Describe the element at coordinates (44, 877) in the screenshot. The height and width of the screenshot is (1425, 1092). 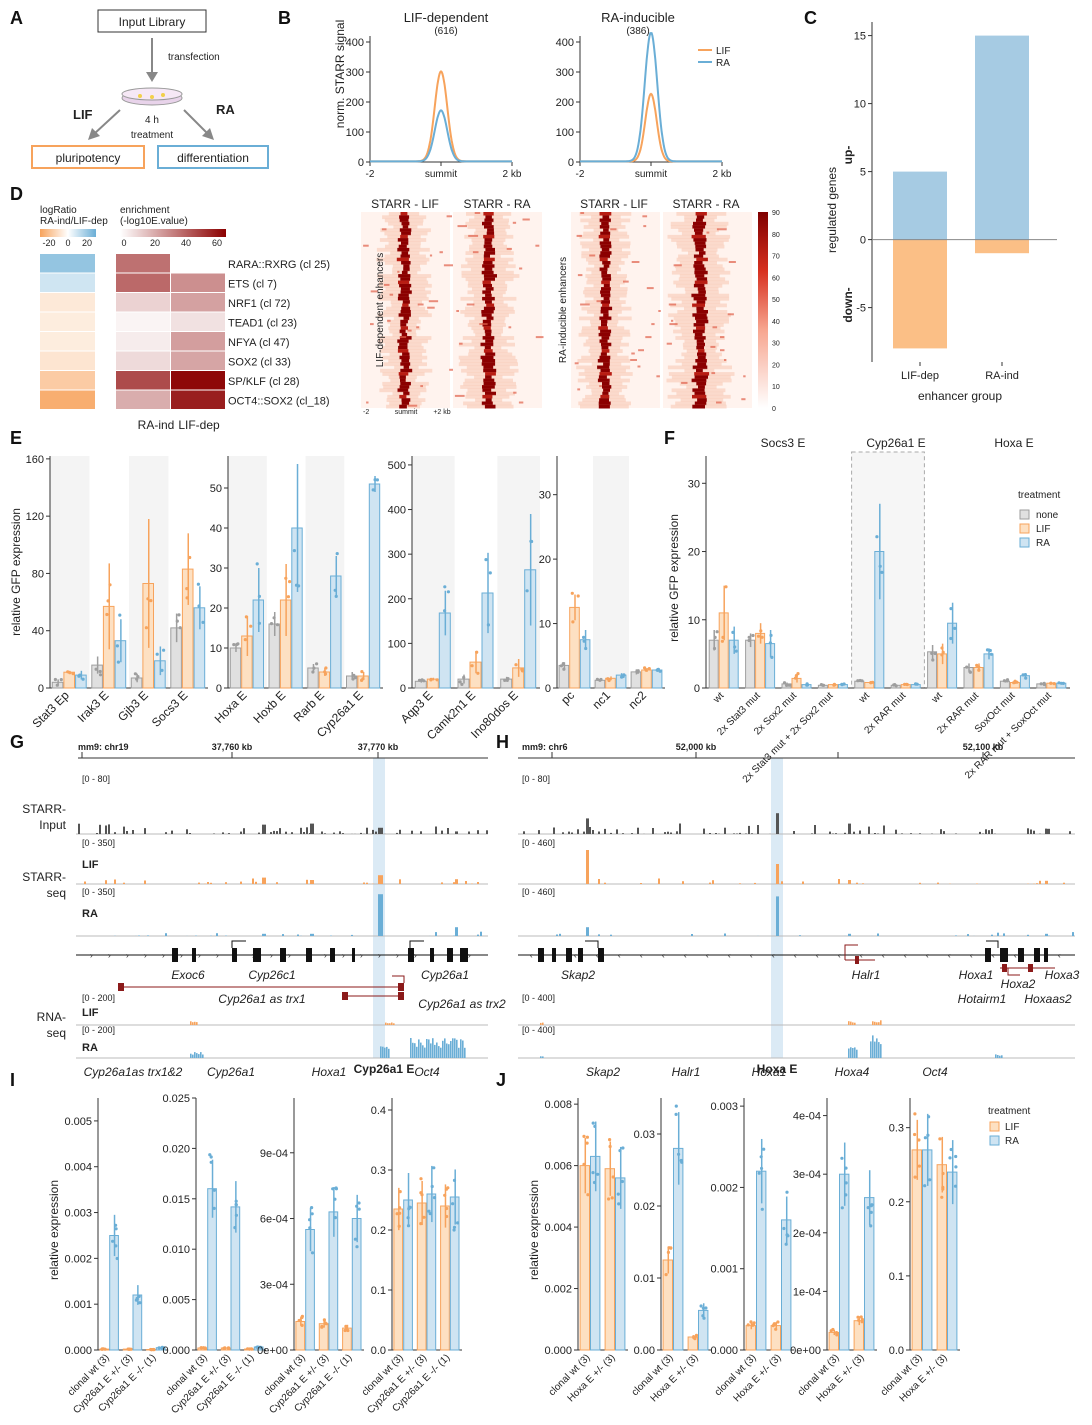
I see `g-track-label-starr2: STARR-` at that location.